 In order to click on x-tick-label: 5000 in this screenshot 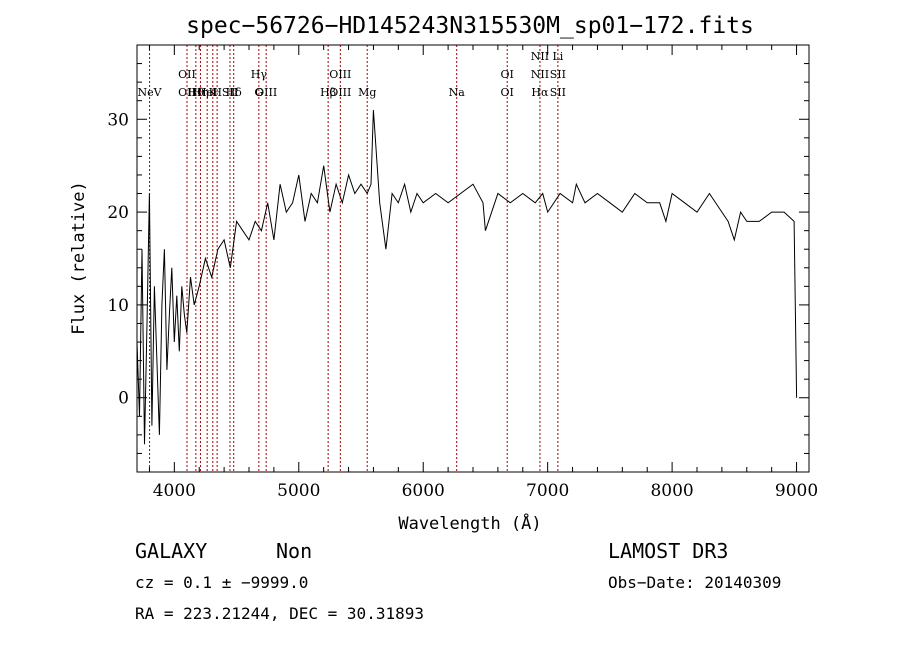, I will do `click(298, 491)`.